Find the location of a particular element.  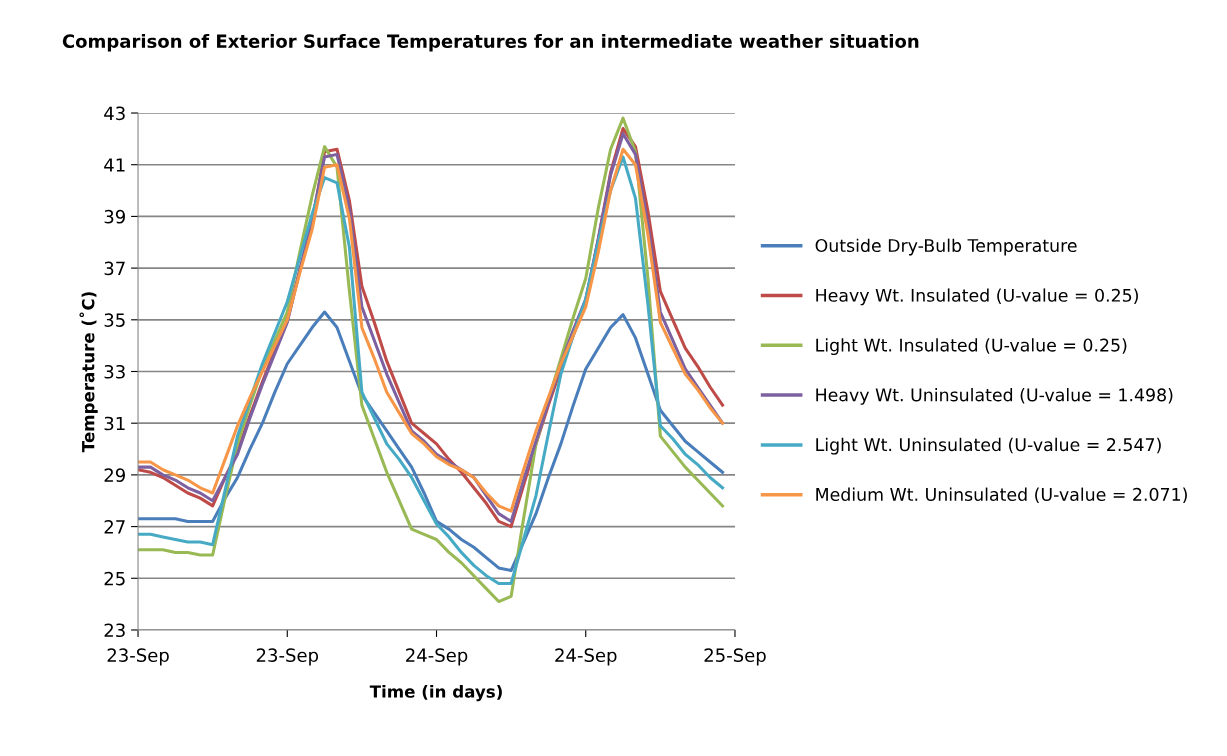

chart-title: Comparison of Exterior Surface Temperatures for an intermediate weather situation is located at coordinates (490, 43).